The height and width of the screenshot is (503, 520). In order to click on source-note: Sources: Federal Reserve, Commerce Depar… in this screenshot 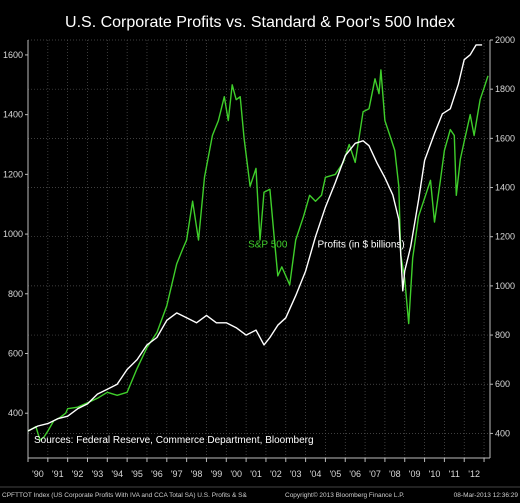, I will do `click(174, 440)`.